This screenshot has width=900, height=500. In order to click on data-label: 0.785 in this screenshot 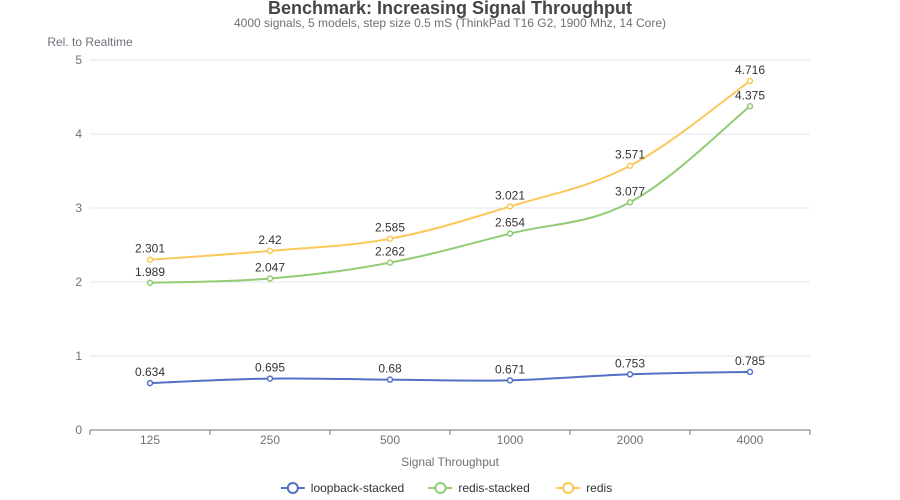, I will do `click(750, 361)`.